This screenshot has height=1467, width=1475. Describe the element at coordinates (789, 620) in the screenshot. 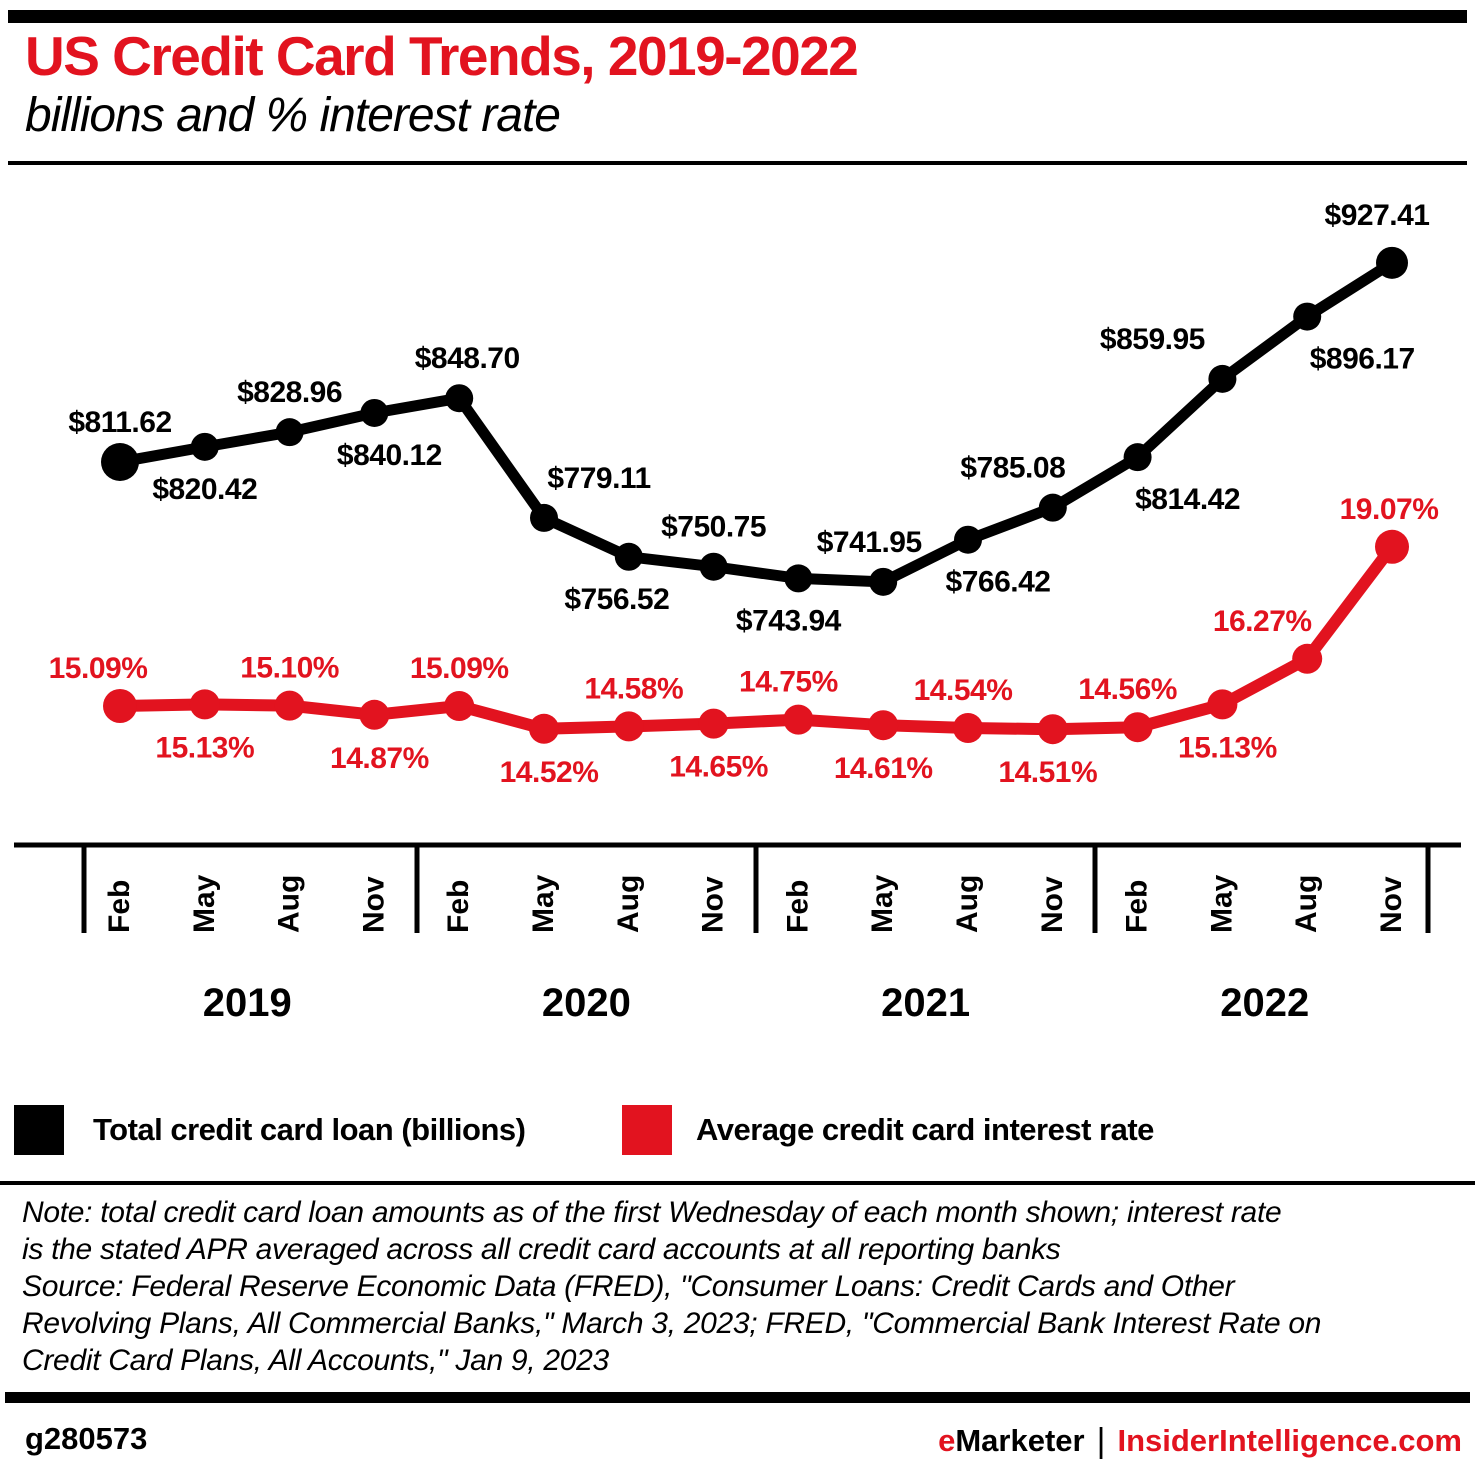

I see `loan-data-label: $743.94` at that location.